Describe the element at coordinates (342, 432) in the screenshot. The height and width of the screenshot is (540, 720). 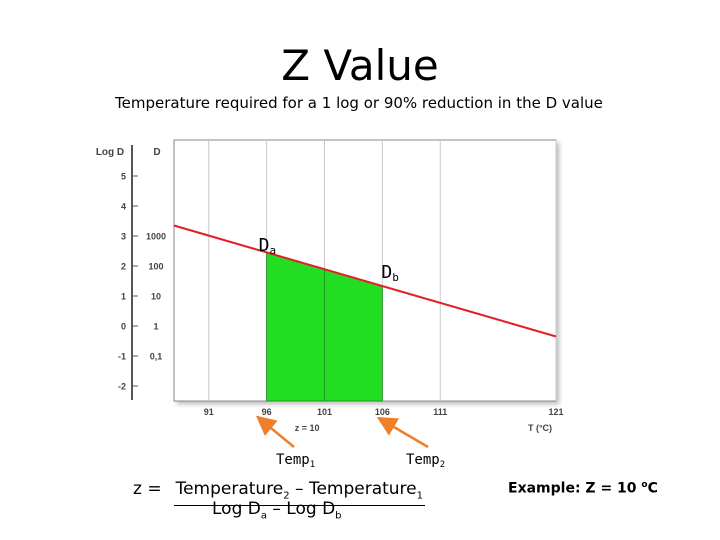
I see `temp-arrows` at that location.